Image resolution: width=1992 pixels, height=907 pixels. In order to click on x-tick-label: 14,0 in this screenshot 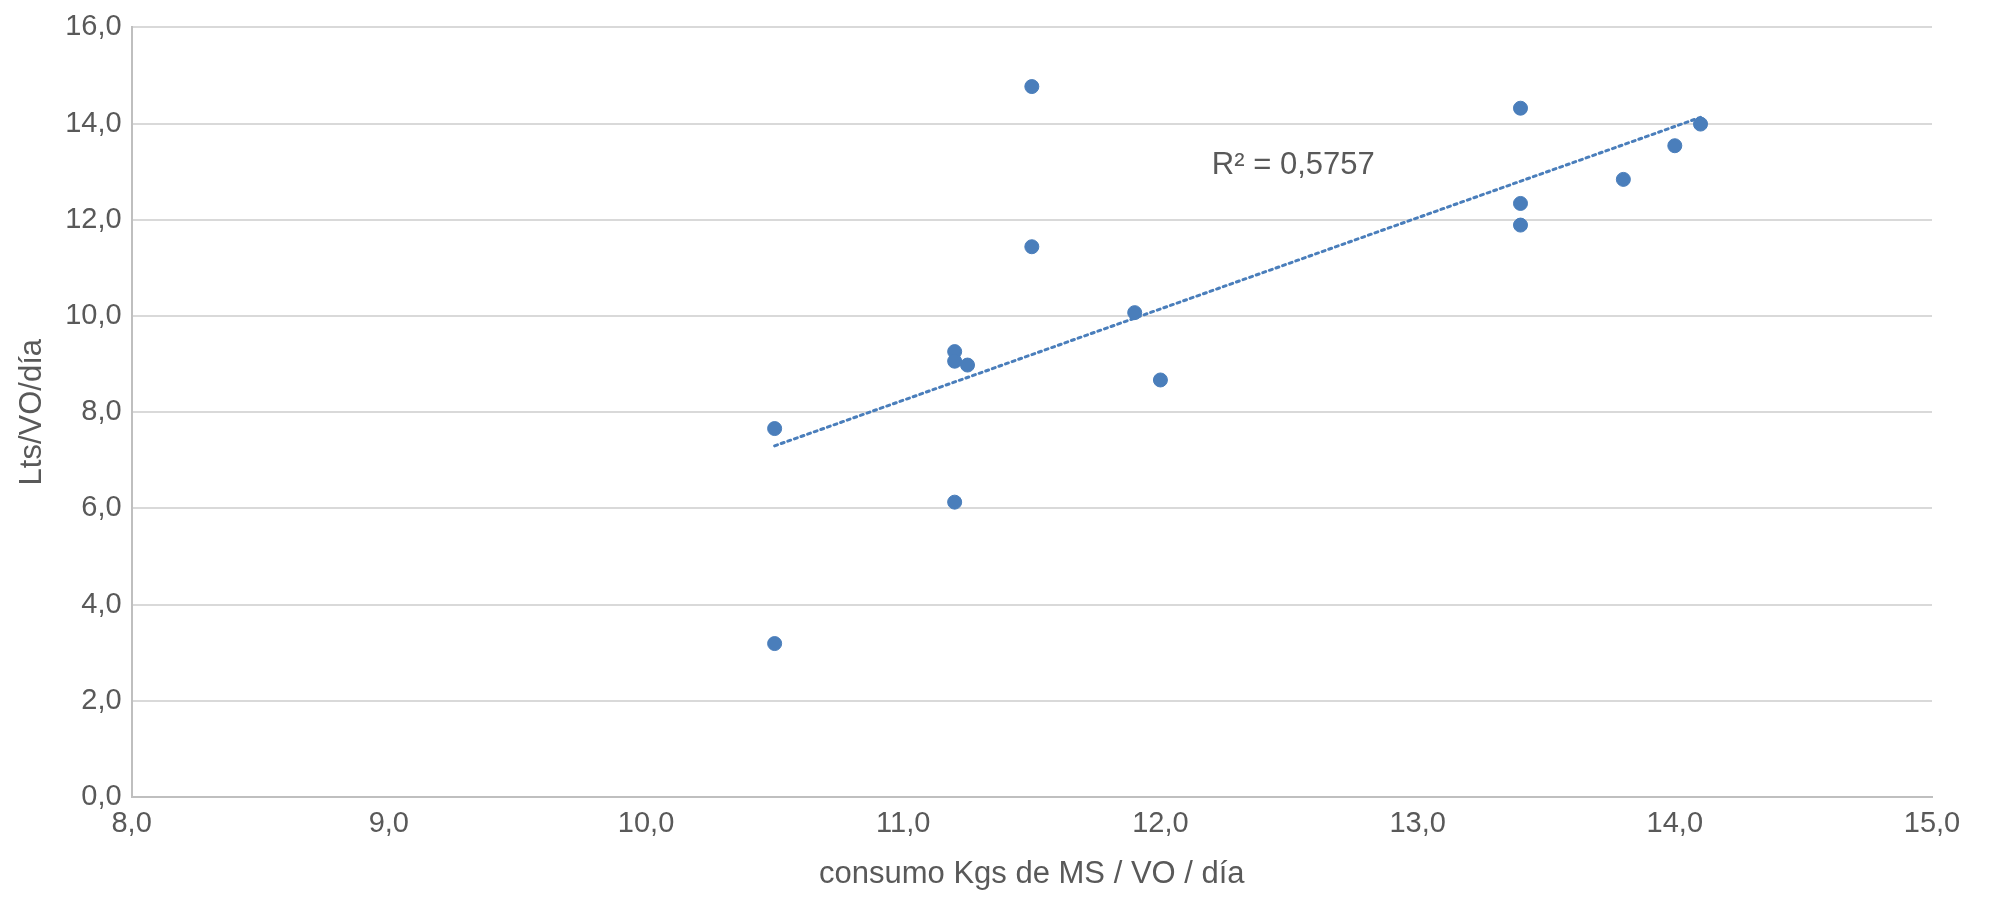, I will do `click(1675, 822)`.